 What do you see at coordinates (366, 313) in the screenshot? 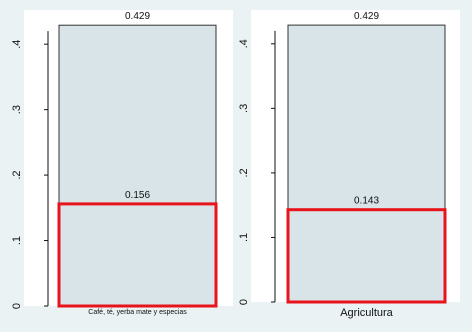
I see `category-label: Agricultura` at bounding box center [366, 313].